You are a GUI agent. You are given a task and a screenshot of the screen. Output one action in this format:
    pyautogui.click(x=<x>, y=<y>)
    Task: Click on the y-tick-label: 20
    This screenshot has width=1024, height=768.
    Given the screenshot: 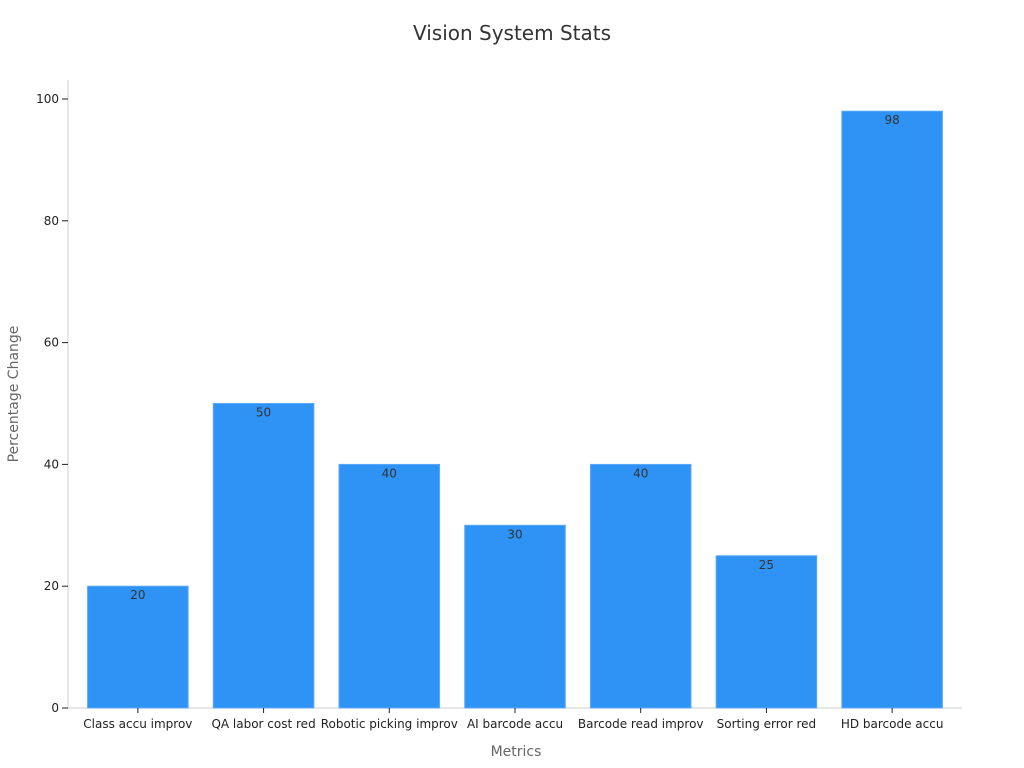 What is the action you would take?
    pyautogui.click(x=51, y=586)
    